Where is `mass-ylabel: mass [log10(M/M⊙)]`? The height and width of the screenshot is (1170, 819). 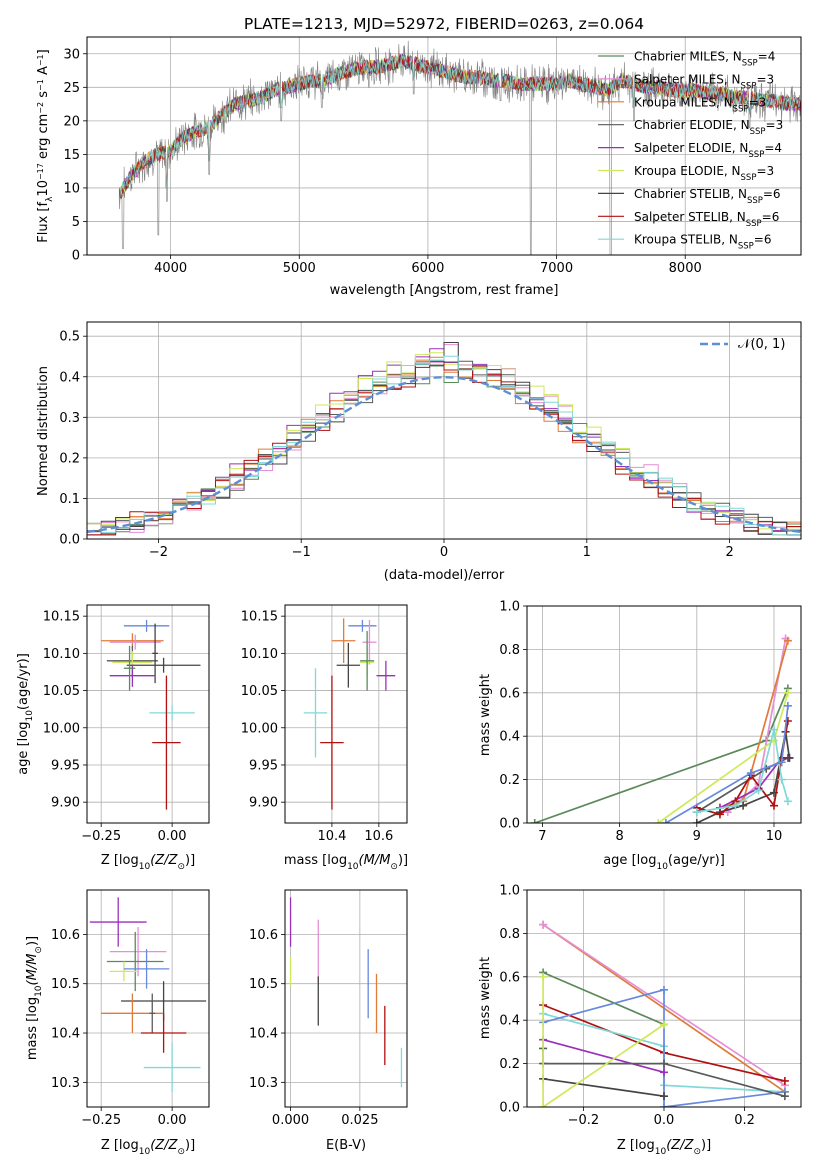 mass-ylabel: mass [log10(M/M⊙)] is located at coordinates (34, 998).